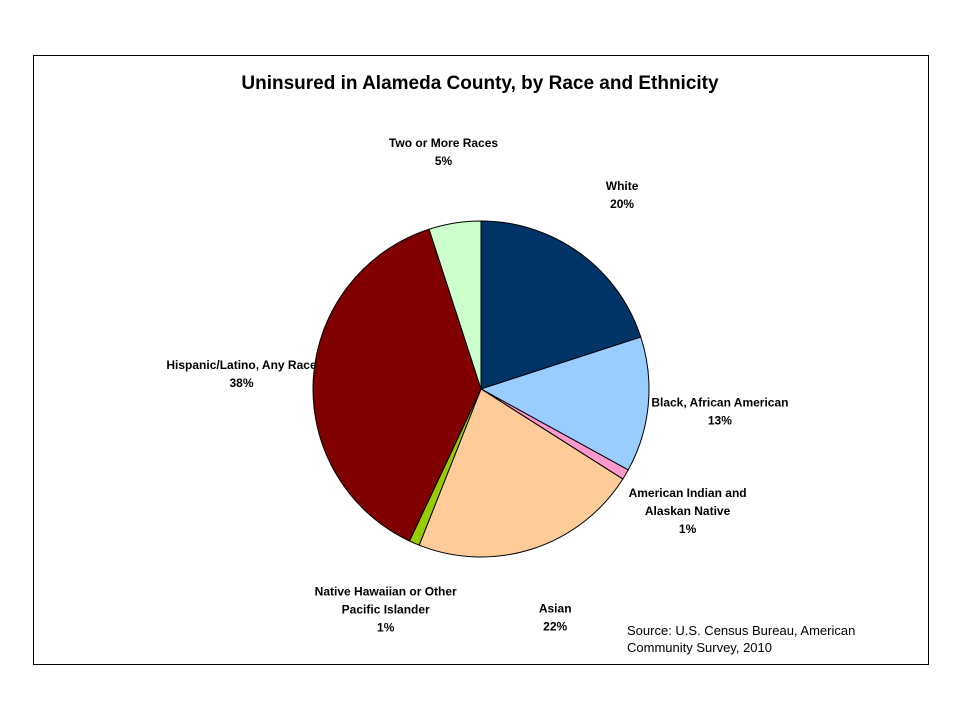  I want to click on slice-label-native-hawaiian-or-other-pacific-islander-line-1: Native Hawaiian or Other, so click(386, 591).